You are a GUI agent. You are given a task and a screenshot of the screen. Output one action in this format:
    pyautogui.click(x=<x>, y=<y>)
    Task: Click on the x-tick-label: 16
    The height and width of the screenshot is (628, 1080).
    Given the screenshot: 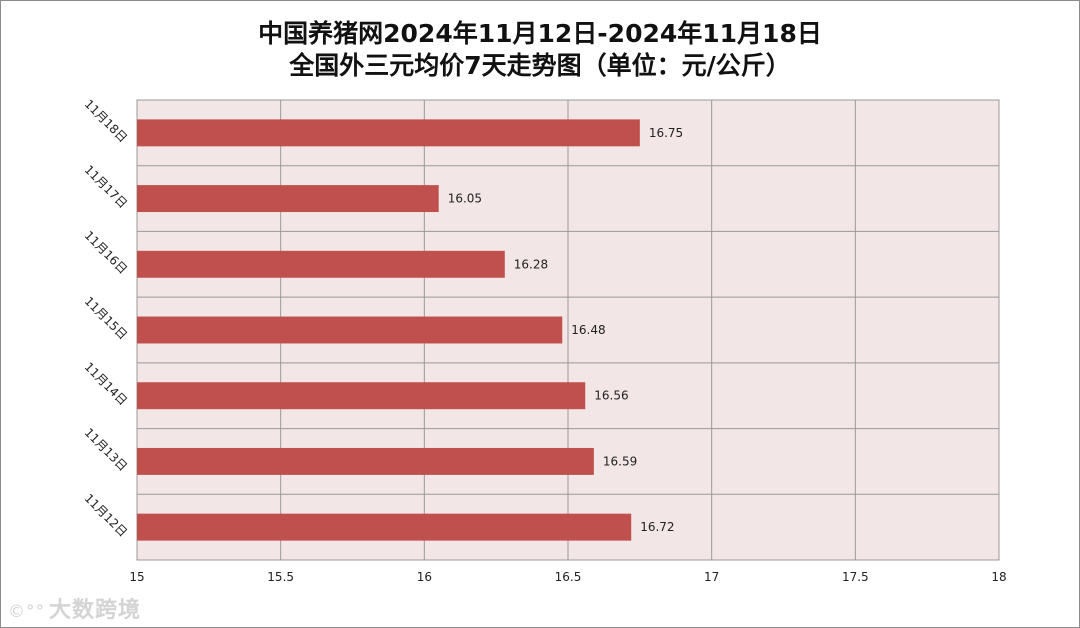 What is the action you would take?
    pyautogui.click(x=424, y=577)
    